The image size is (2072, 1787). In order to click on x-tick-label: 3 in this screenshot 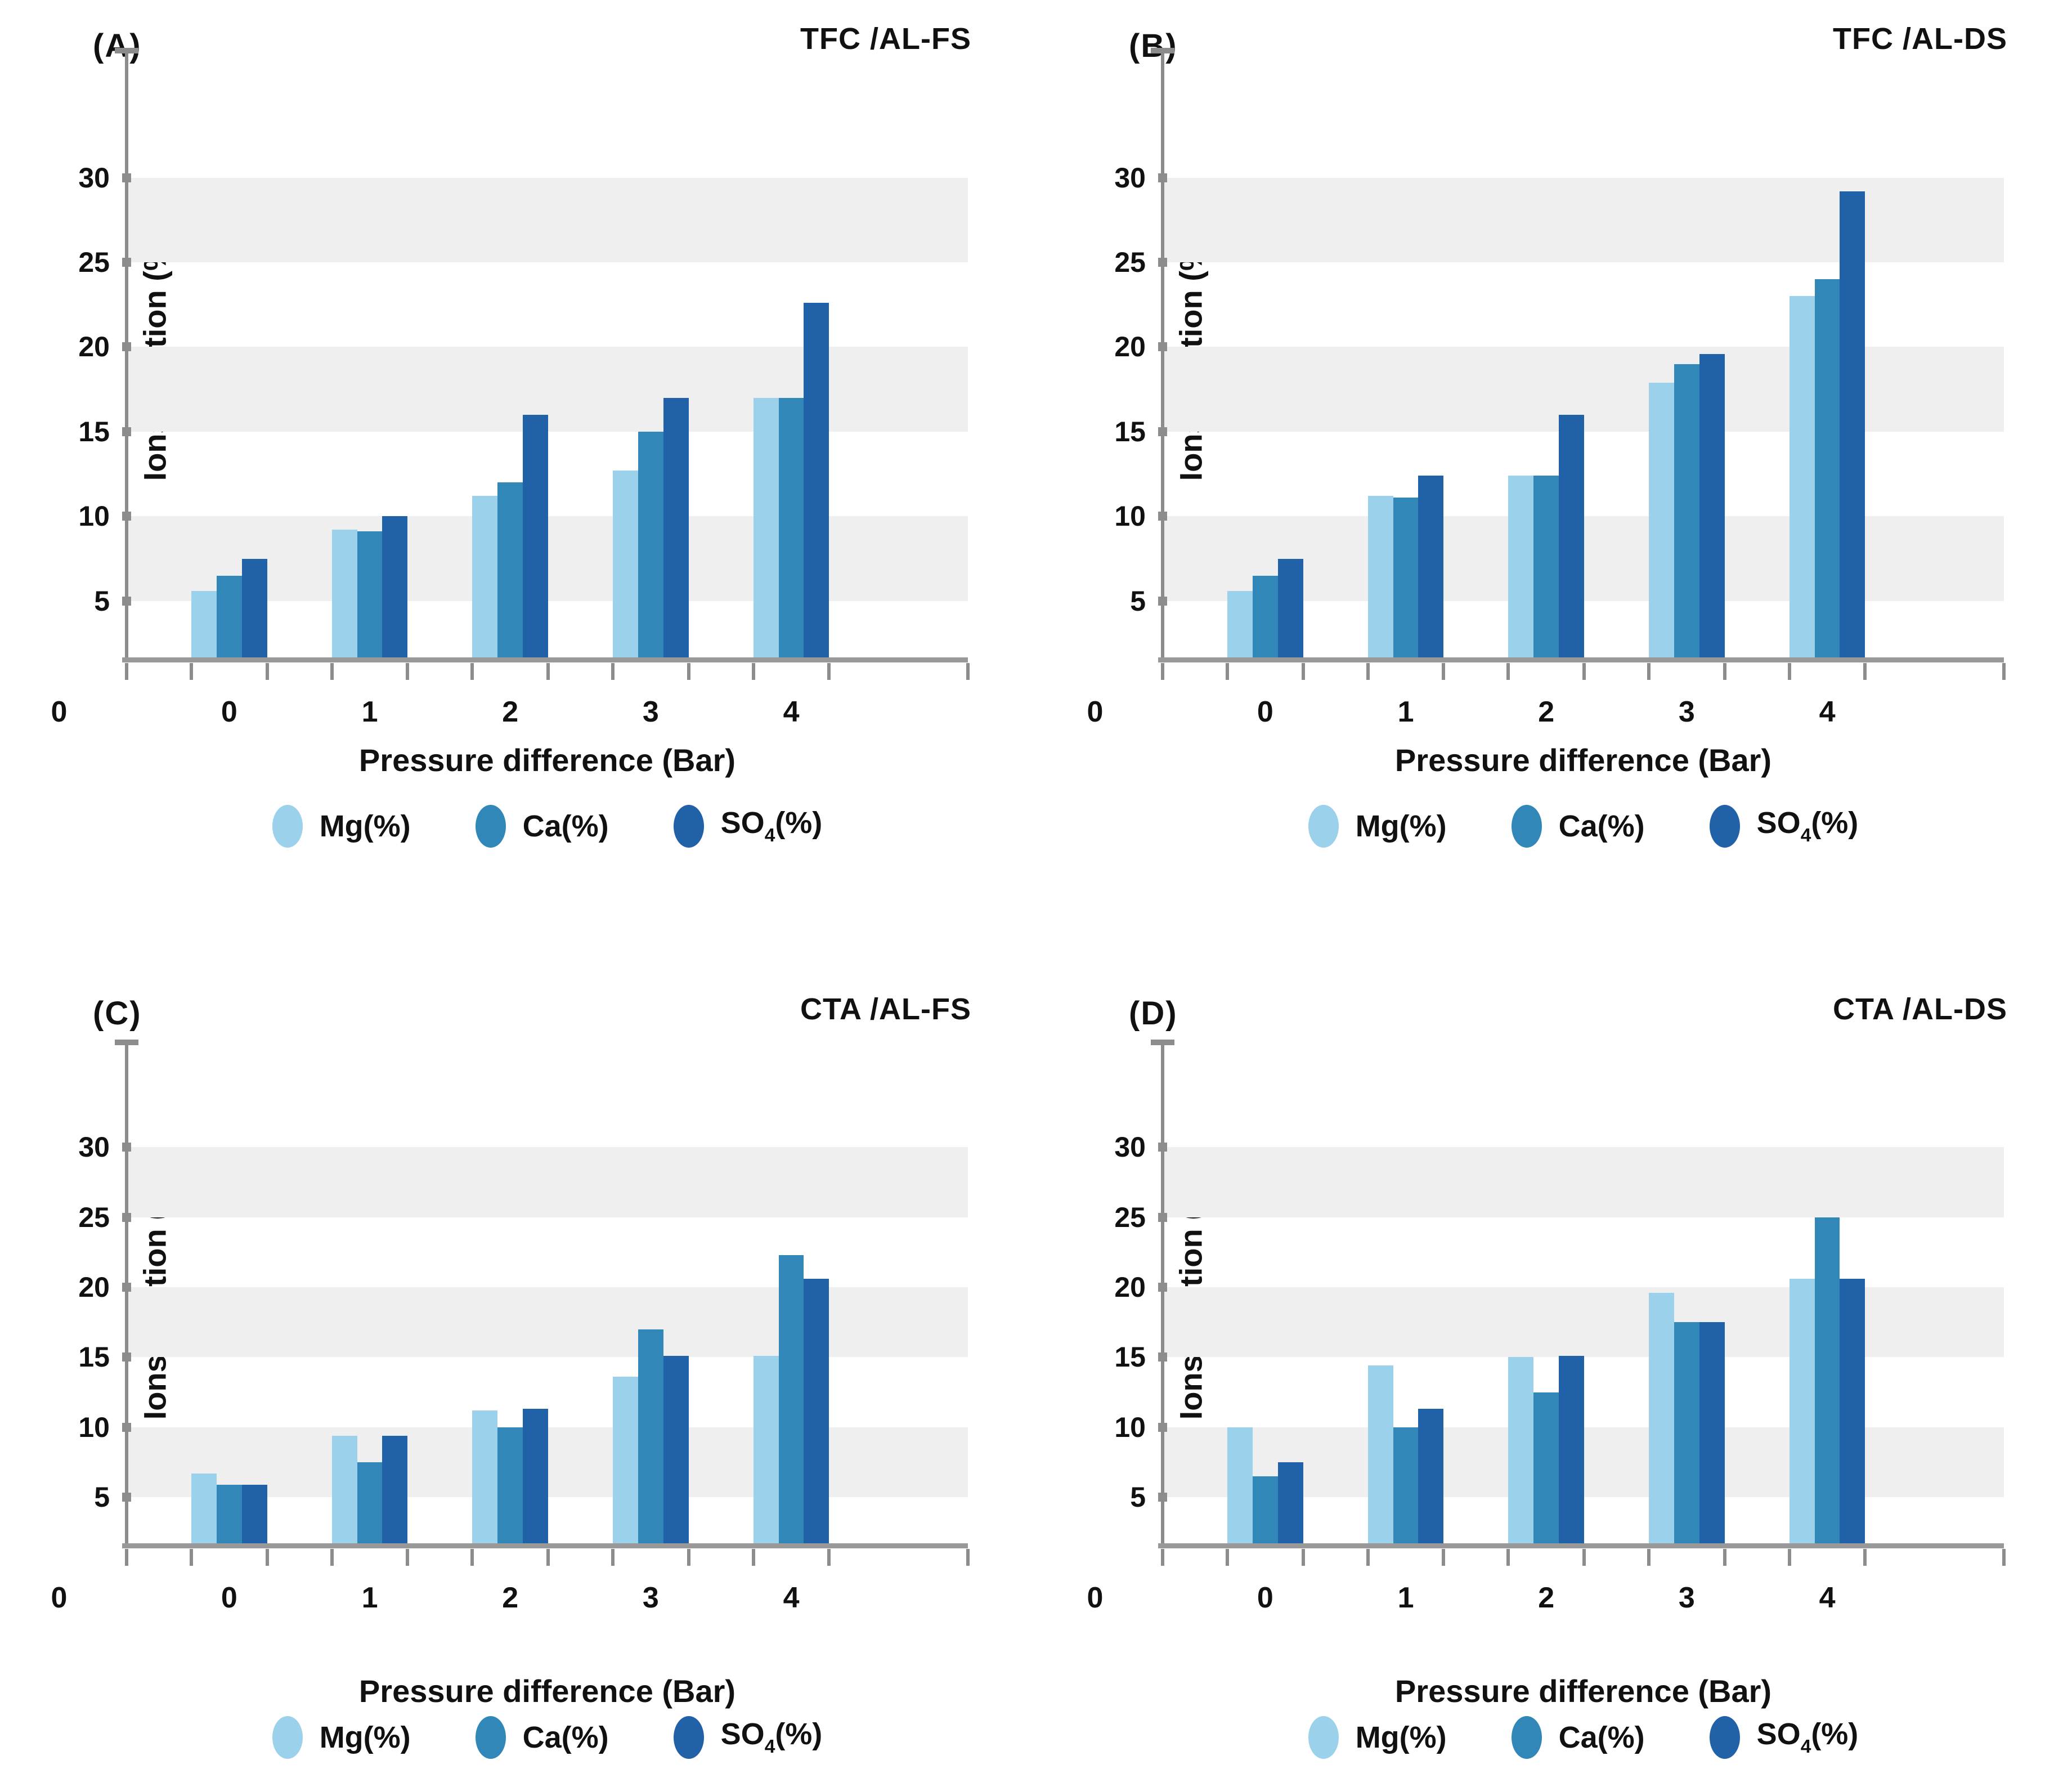, I will do `click(1686, 1598)`.